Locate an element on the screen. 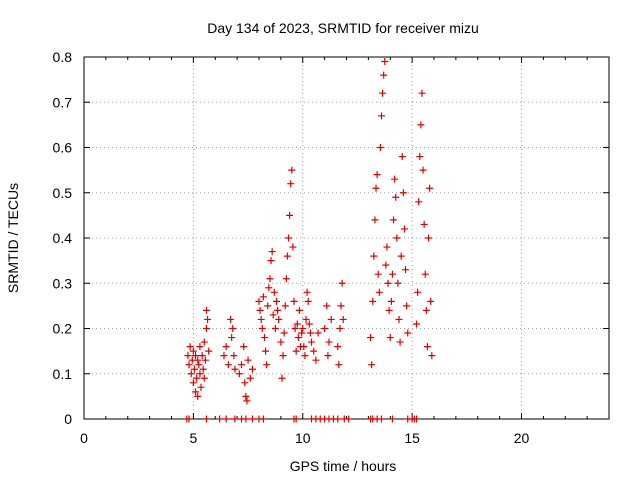 Image resolution: width=640 pixels, height=480 pixels. x-axis-label: GPS time / hours is located at coordinates (343, 466).